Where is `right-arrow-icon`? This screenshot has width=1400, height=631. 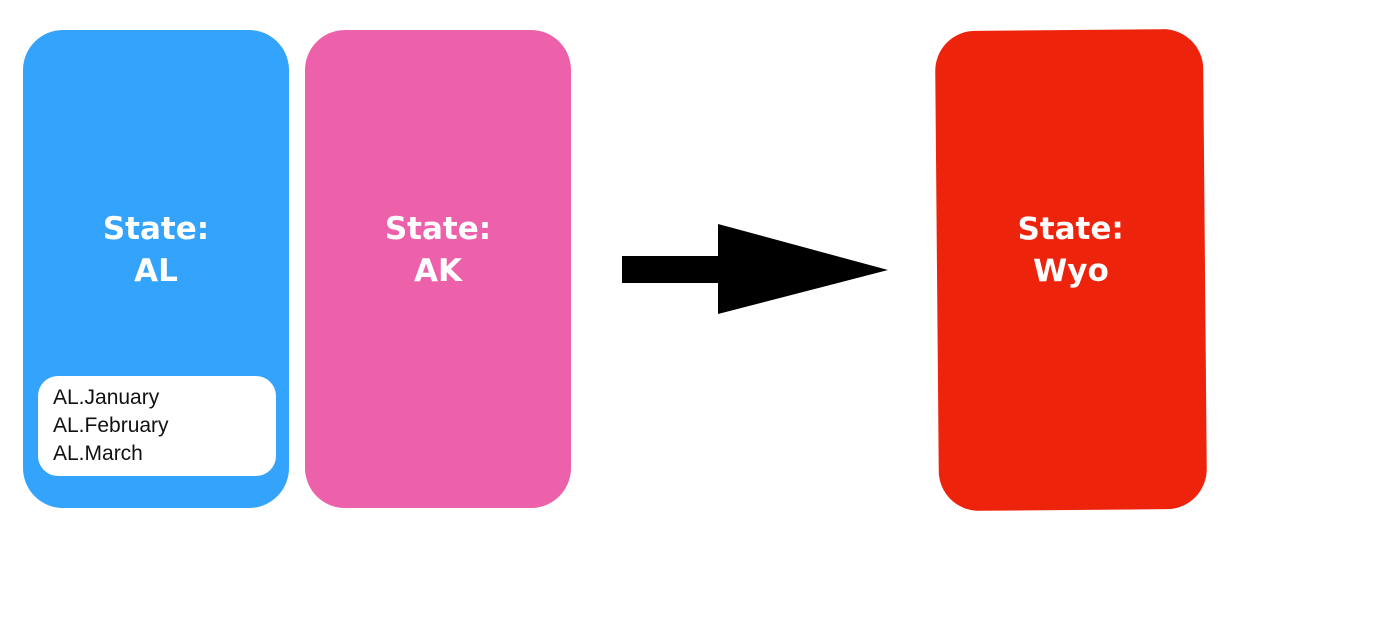 right-arrow-icon is located at coordinates (755, 269).